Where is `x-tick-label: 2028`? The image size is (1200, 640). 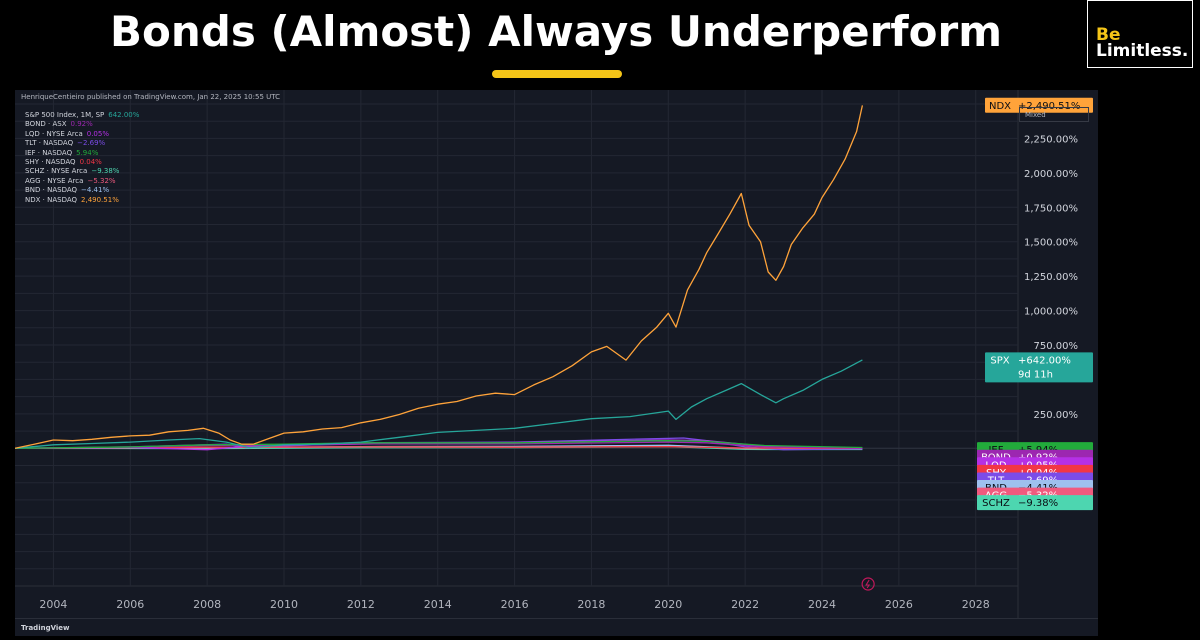 x-tick-label: 2028 is located at coordinates (976, 604).